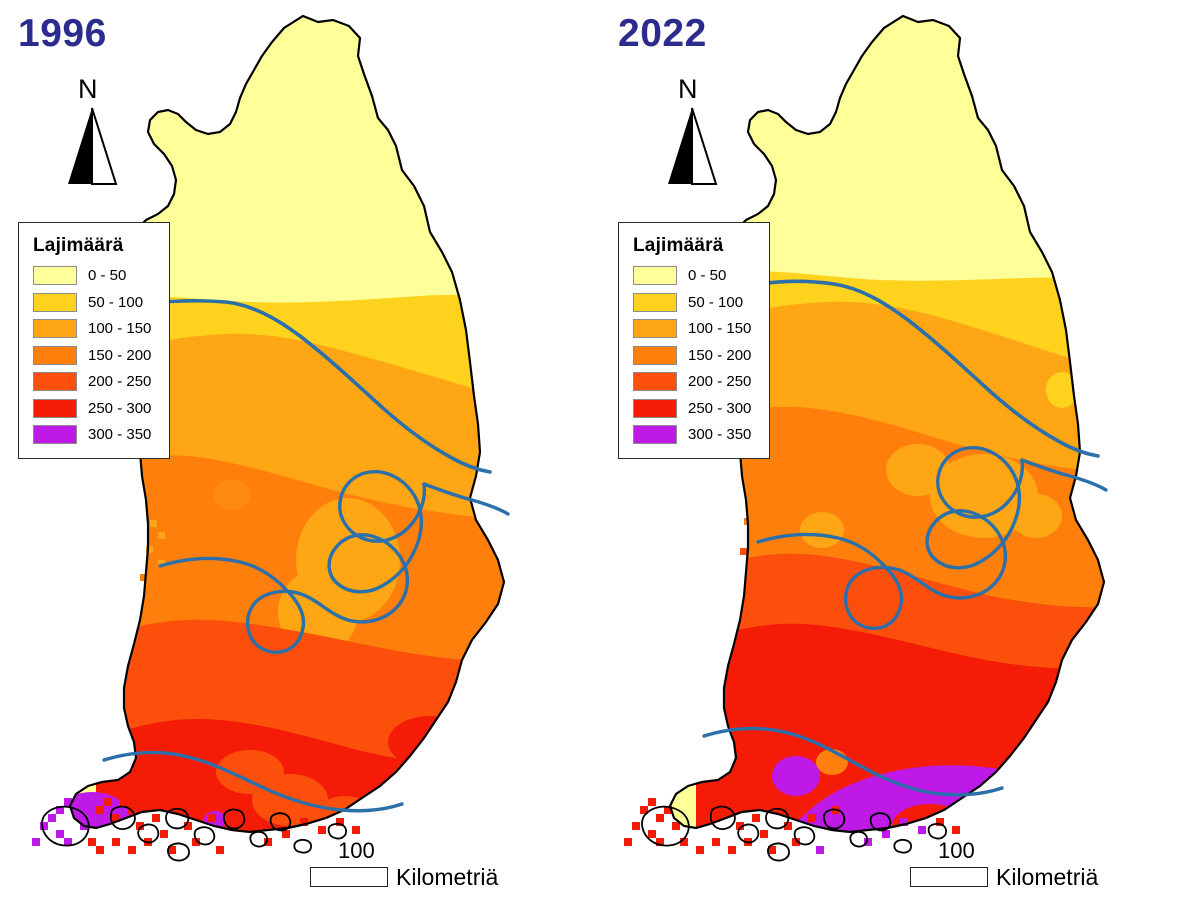 The height and width of the screenshot is (898, 1200). I want to click on panel-title-2022: 2022, so click(662, 33).